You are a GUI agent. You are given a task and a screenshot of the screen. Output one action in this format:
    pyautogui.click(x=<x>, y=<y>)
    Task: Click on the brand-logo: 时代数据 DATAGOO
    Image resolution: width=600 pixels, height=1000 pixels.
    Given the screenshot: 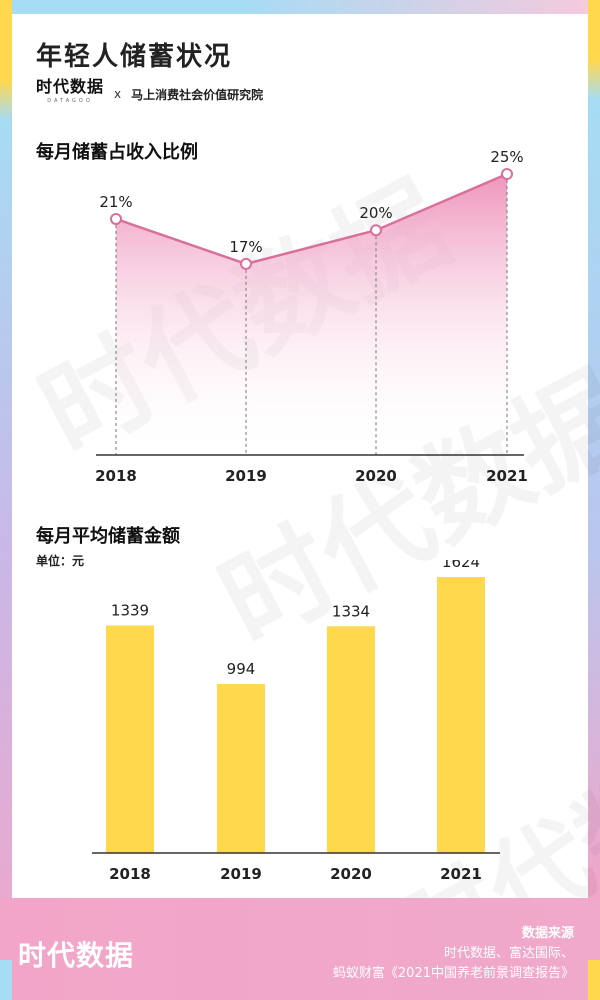 What is the action you would take?
    pyautogui.click(x=70, y=92)
    